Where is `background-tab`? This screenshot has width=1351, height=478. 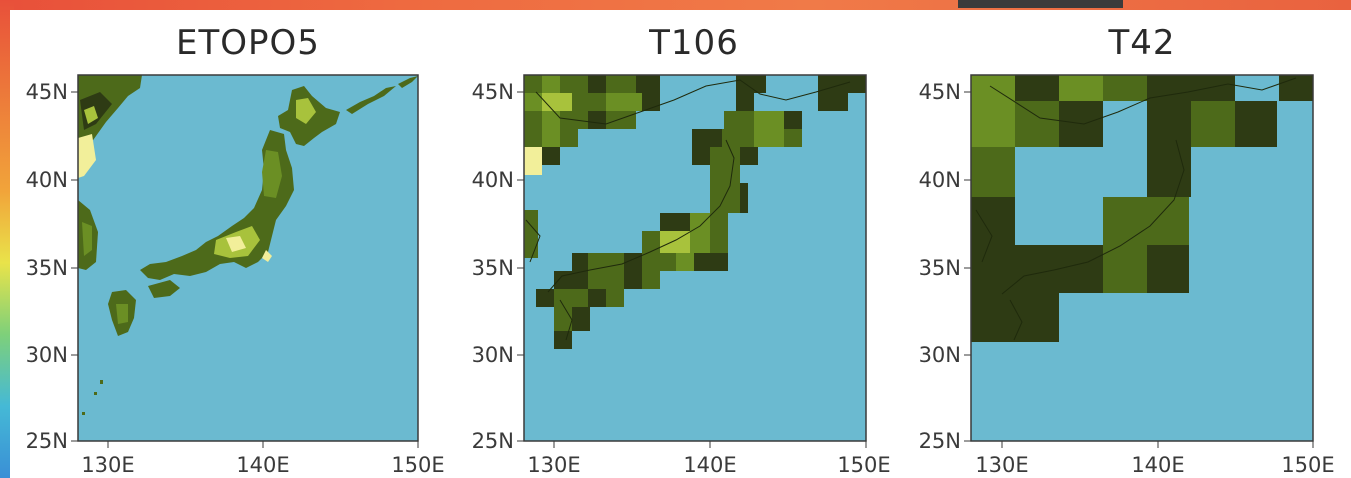 background-tab is located at coordinates (1040, 4).